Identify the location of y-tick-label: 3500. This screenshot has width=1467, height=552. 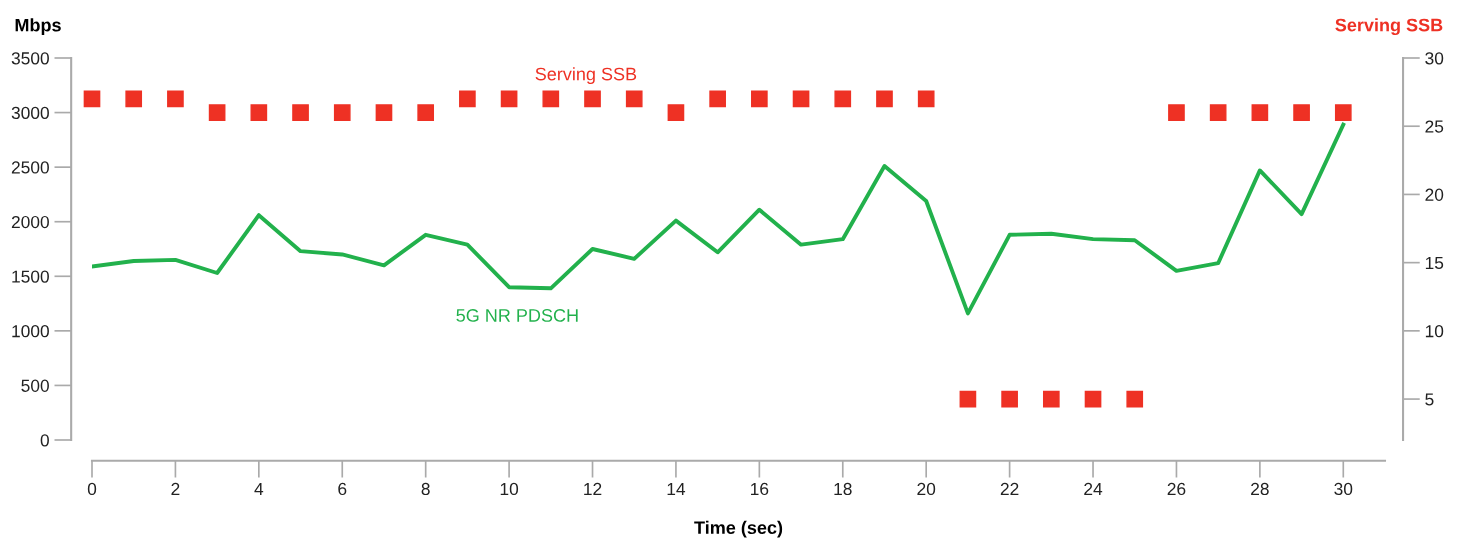
(30, 58).